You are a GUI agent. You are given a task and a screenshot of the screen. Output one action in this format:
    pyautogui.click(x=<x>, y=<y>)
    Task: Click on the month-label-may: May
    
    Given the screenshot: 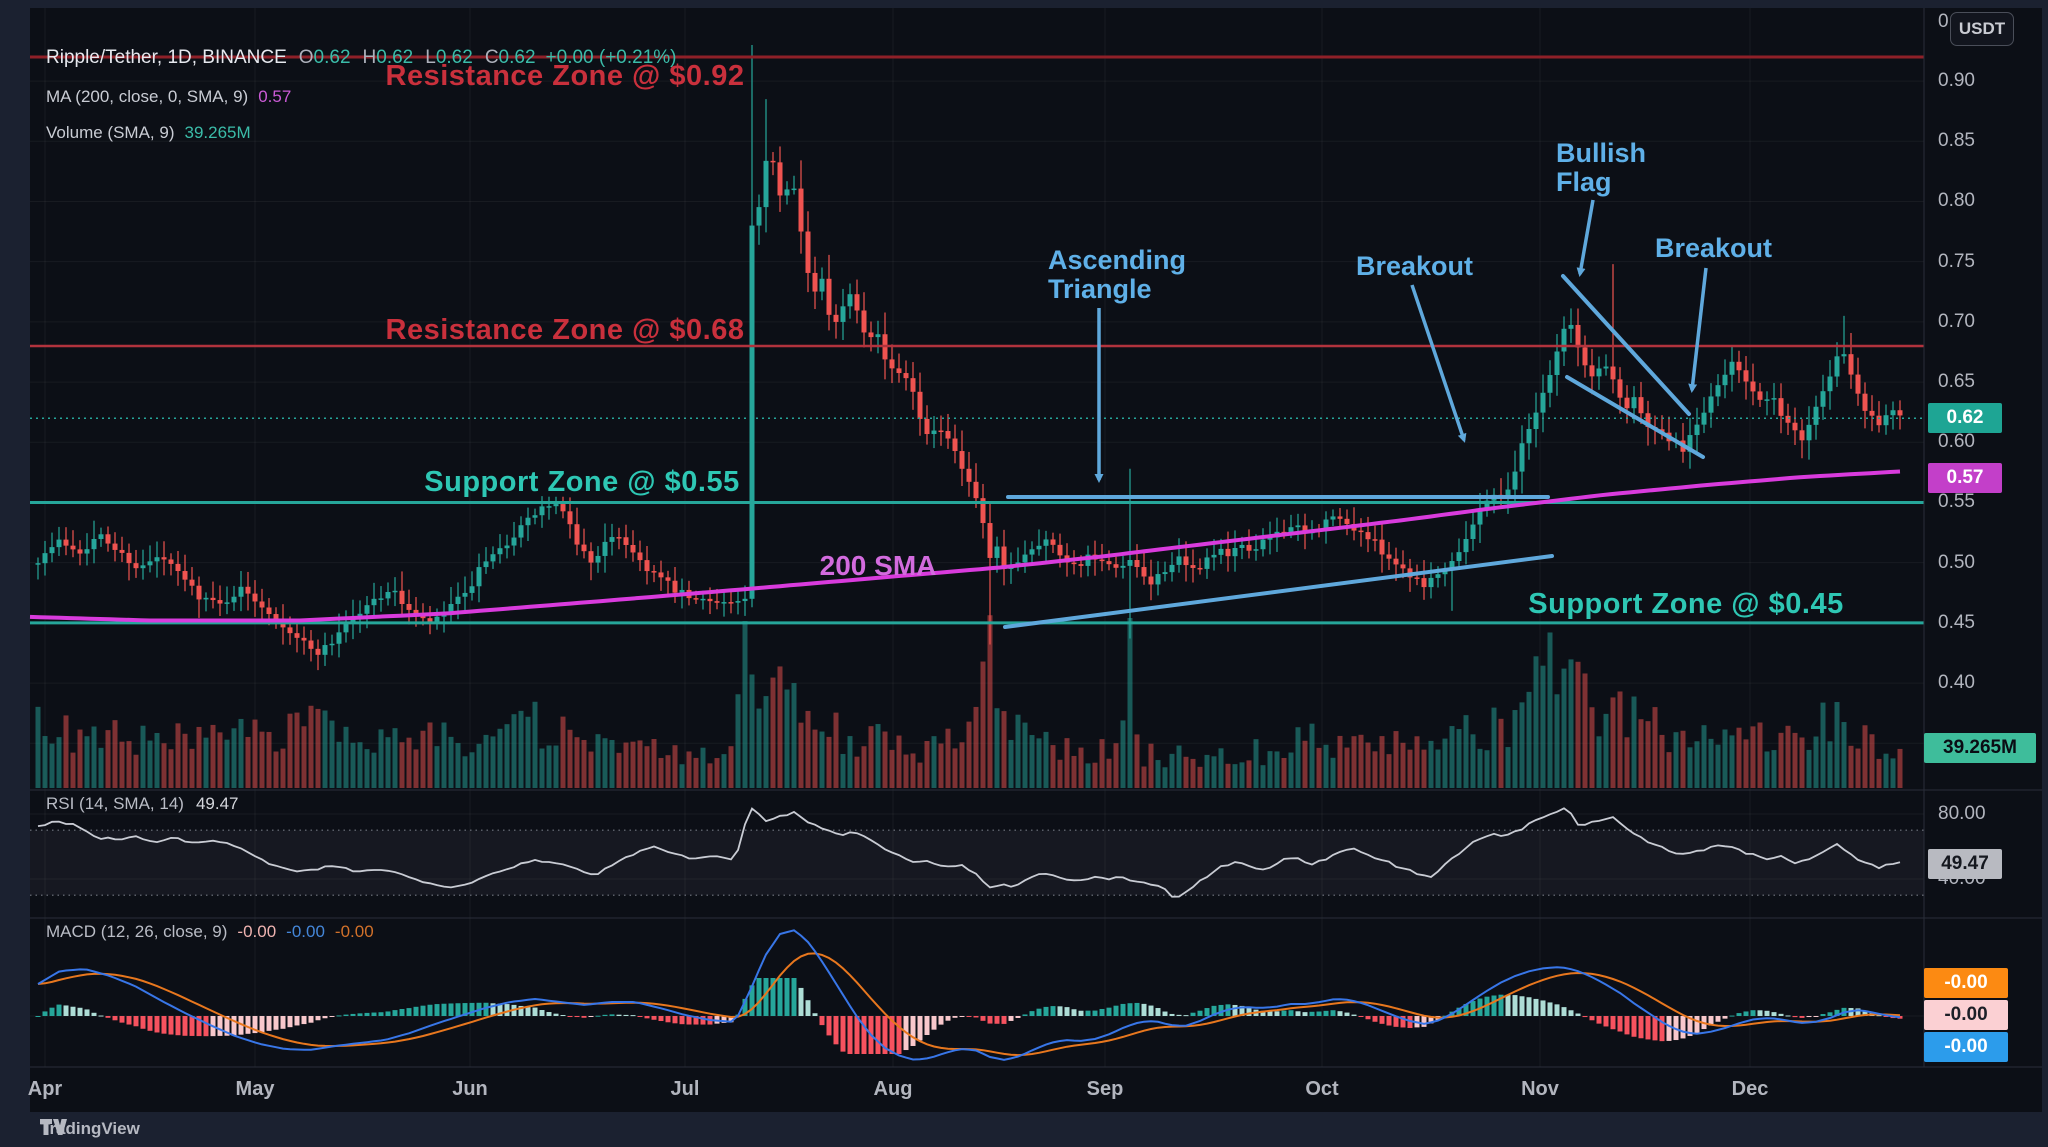 What is the action you would take?
    pyautogui.click(x=255, y=1089)
    